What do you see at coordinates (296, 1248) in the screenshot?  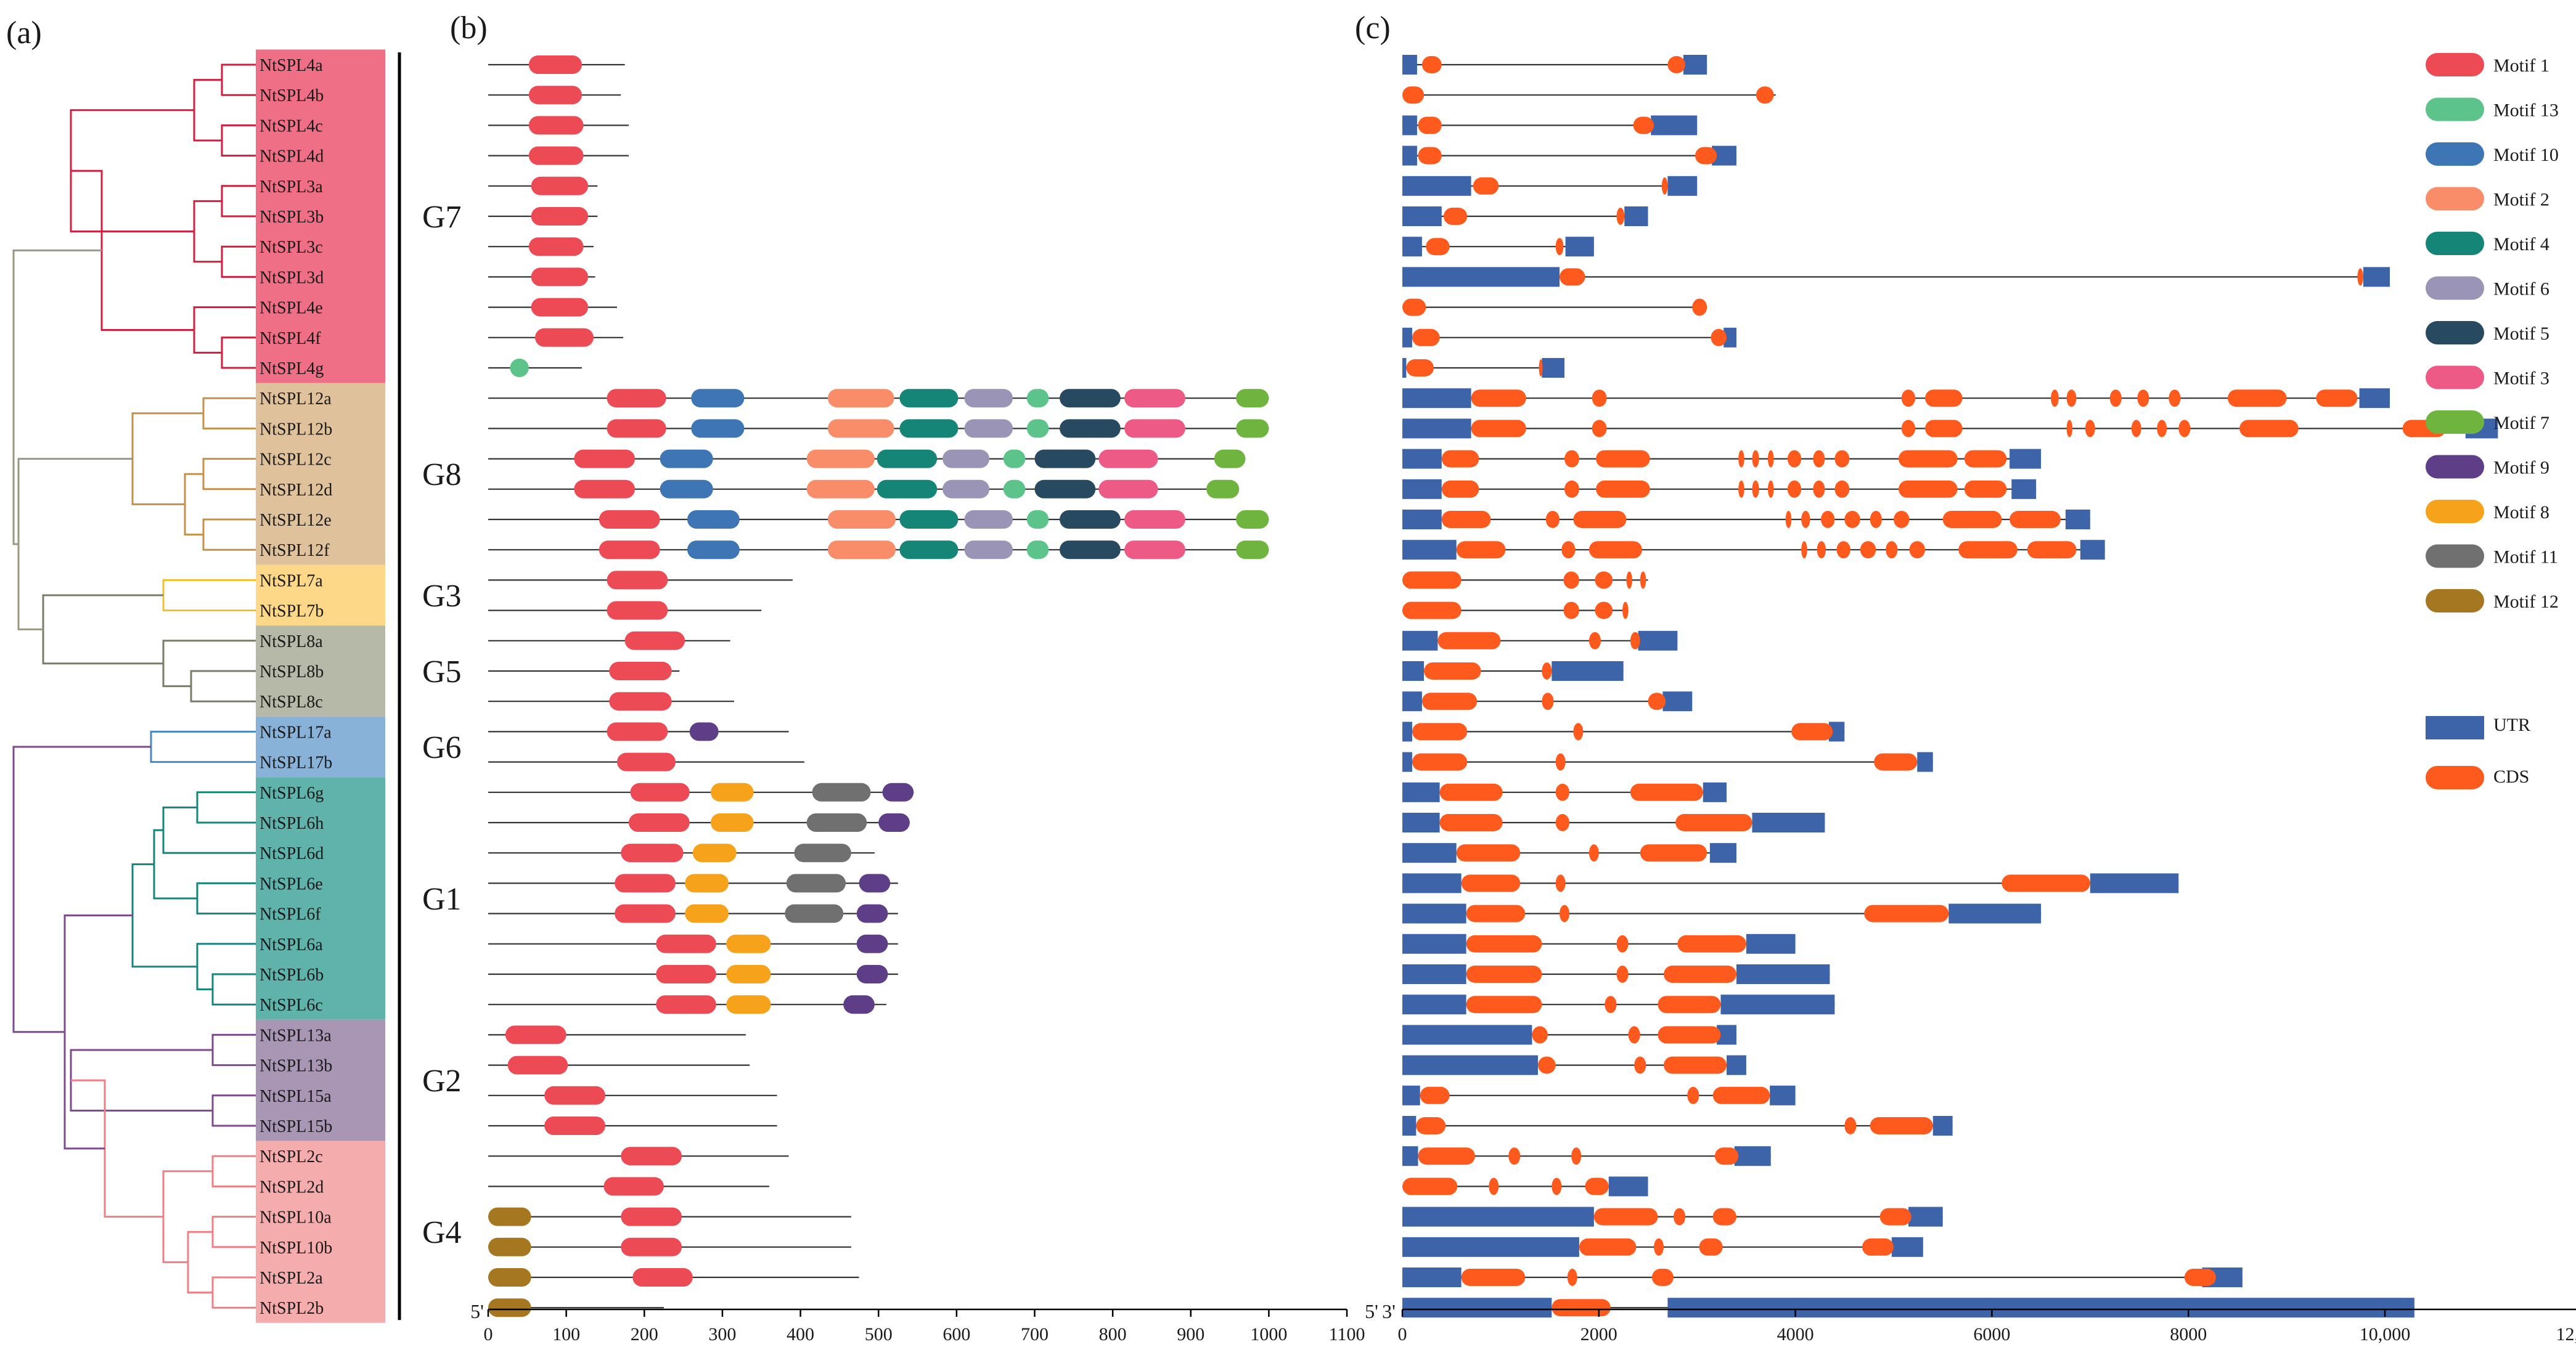 I see `gene-label: NtSPL10b` at bounding box center [296, 1248].